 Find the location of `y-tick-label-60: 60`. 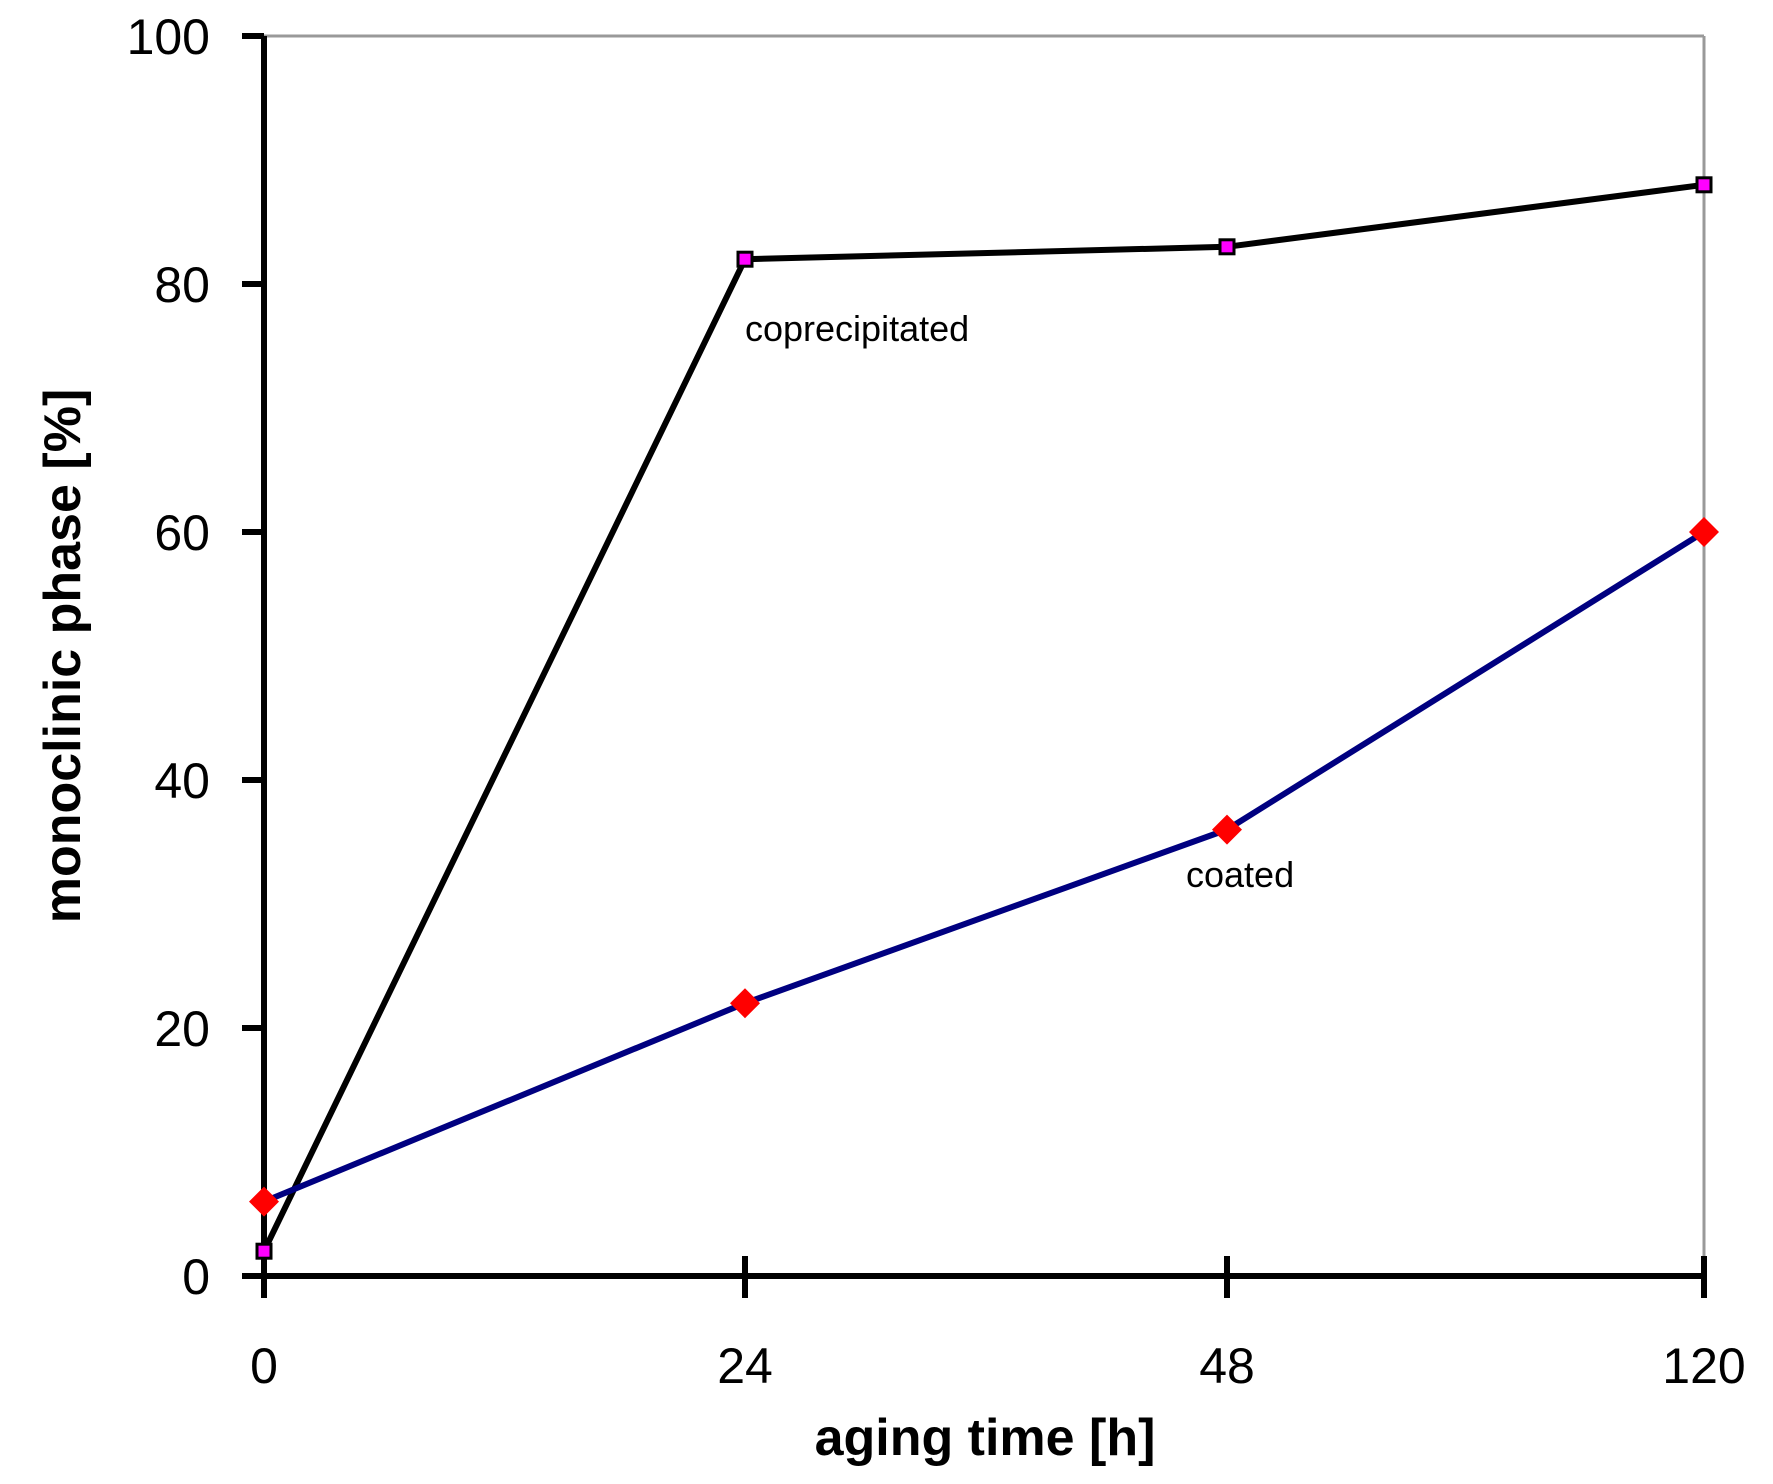

y-tick-label-60: 60 is located at coordinates (182, 533).